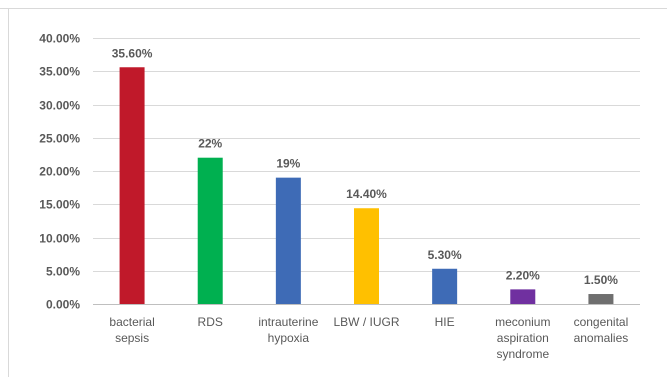 The image size is (667, 382). Describe the element at coordinates (445, 255) in the screenshot. I see `data-label: 5.30%` at that location.